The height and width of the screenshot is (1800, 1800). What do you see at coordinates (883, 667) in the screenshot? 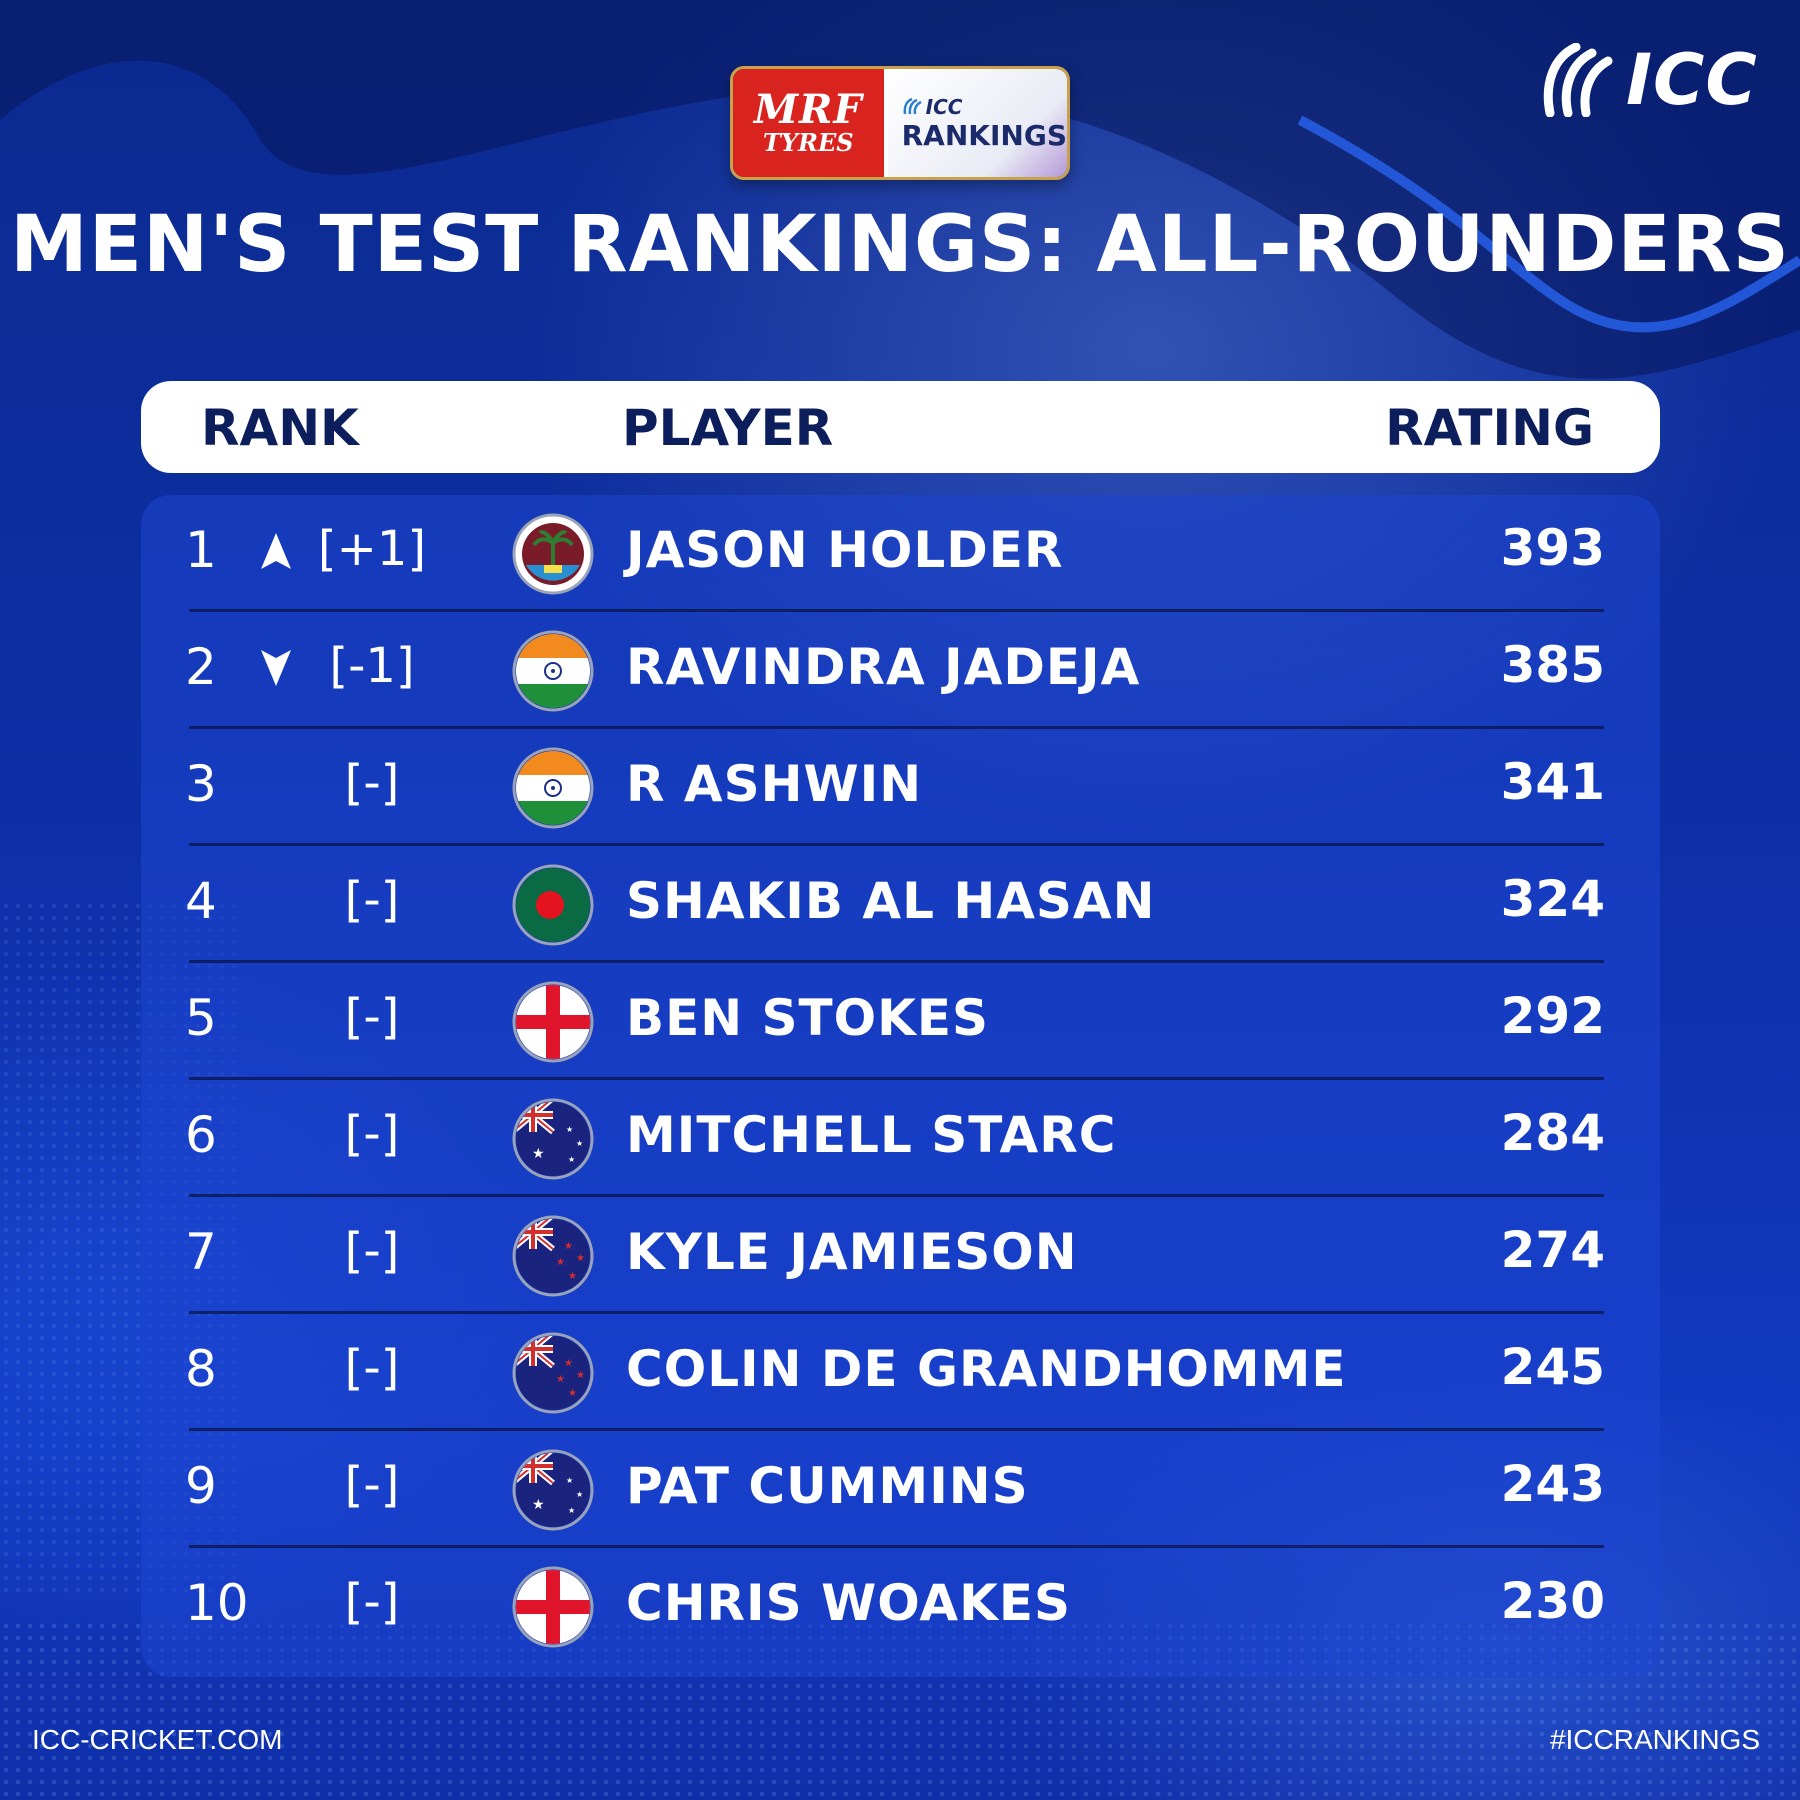
I see `player-name: RAVINDRA JADEJA` at bounding box center [883, 667].